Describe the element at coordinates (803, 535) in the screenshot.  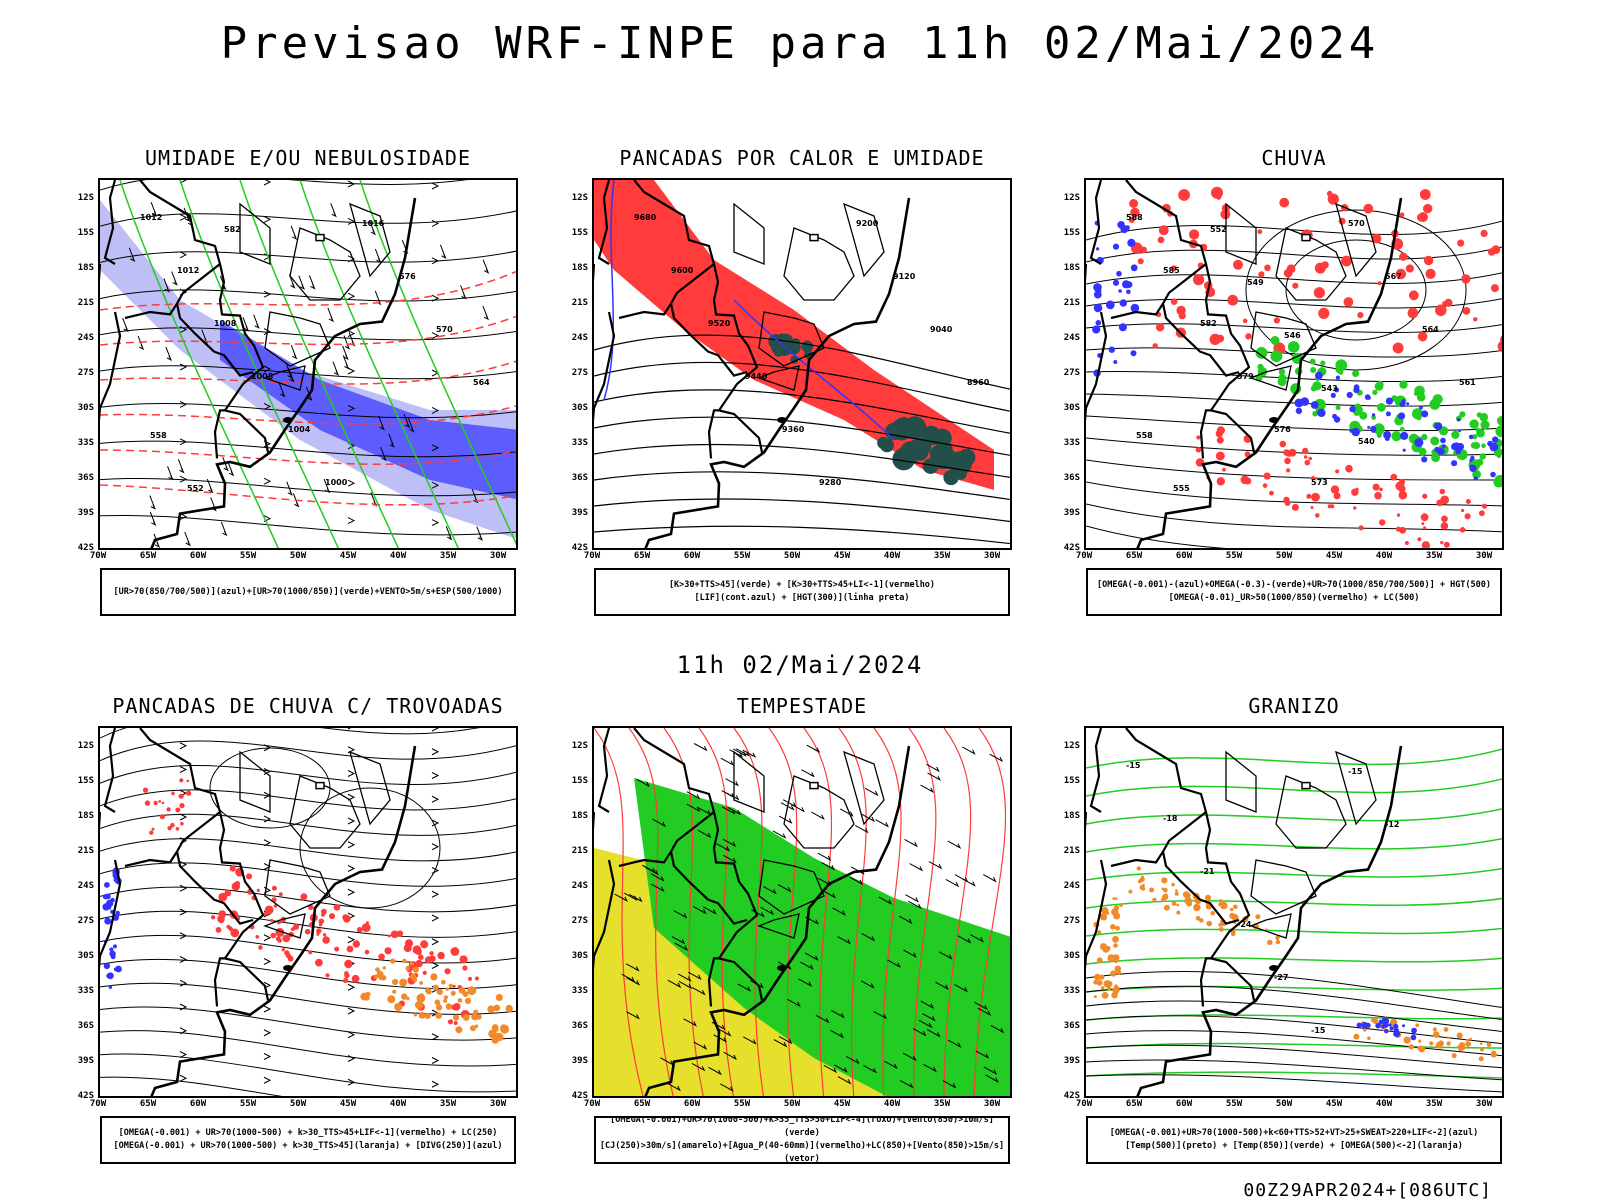
I see `hgt-contour` at that location.